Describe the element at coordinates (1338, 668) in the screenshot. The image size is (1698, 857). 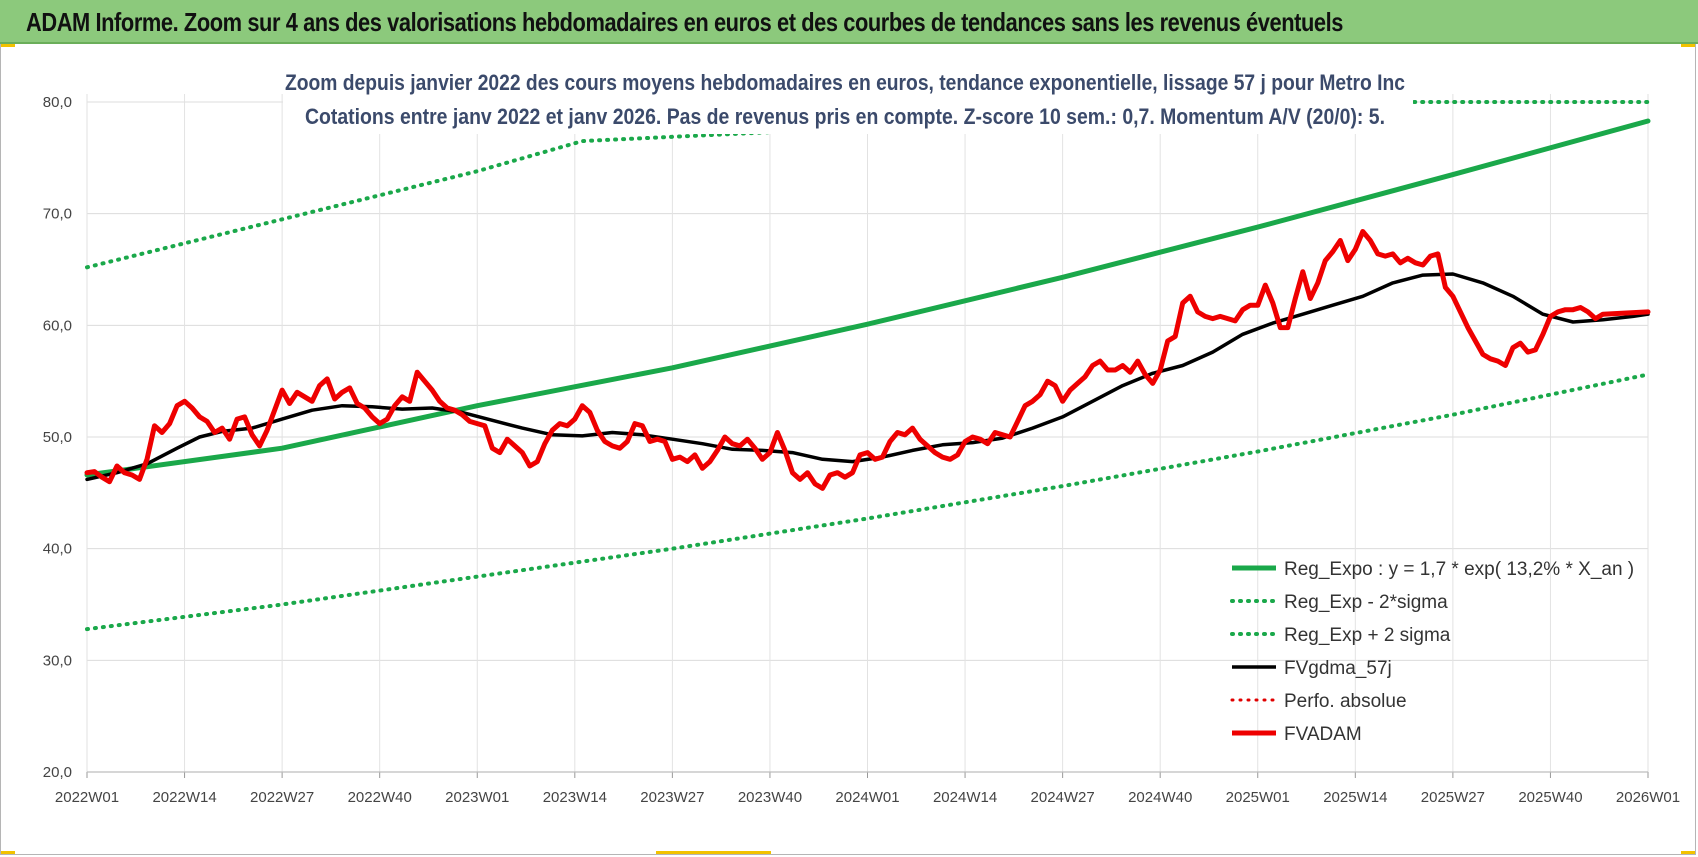
I see `legend-label-3: FVgdma_57j` at that location.